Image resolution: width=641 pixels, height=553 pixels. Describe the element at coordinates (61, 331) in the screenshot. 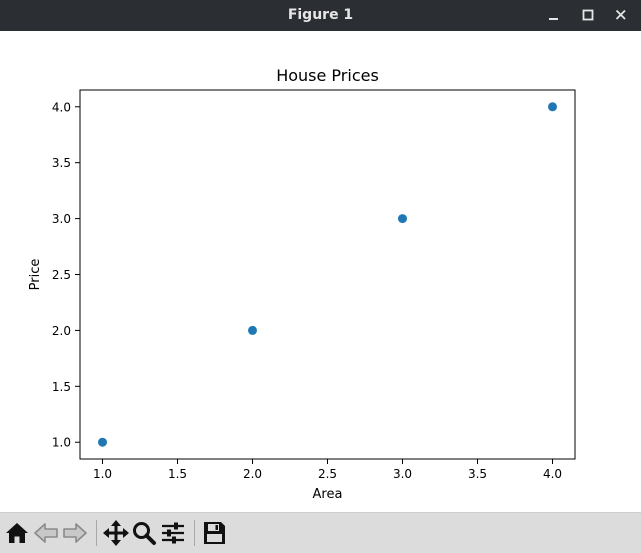

I see `y-tick-label: 2.0` at that location.